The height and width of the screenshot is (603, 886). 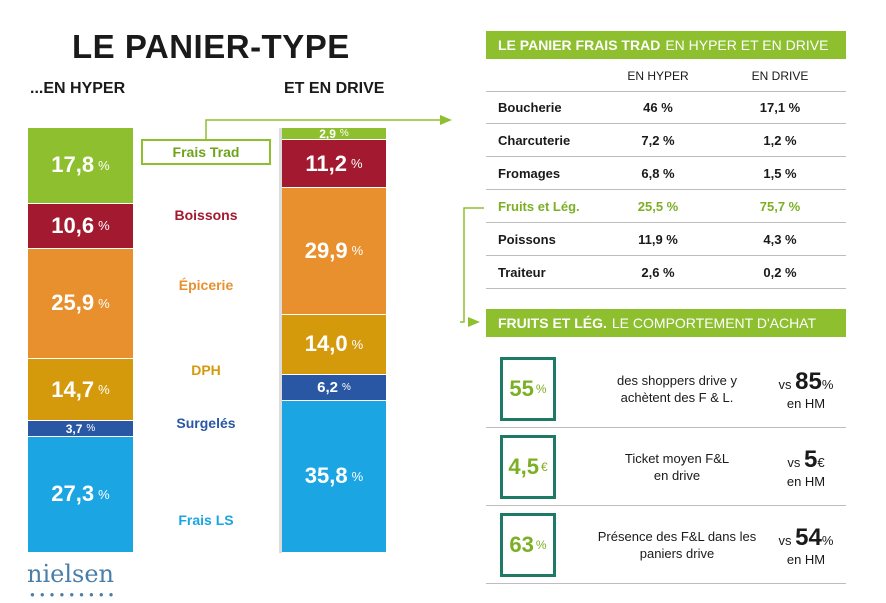 I want to click on bar-segment-drive-frais-trad: 2,9%, so click(x=334, y=133).